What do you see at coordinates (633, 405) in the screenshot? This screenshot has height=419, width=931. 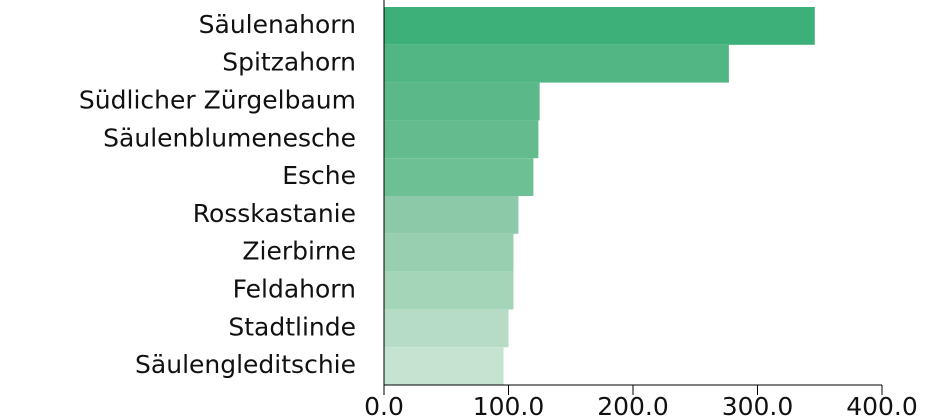 I see `x-tick-label: 200.0` at bounding box center [633, 405].